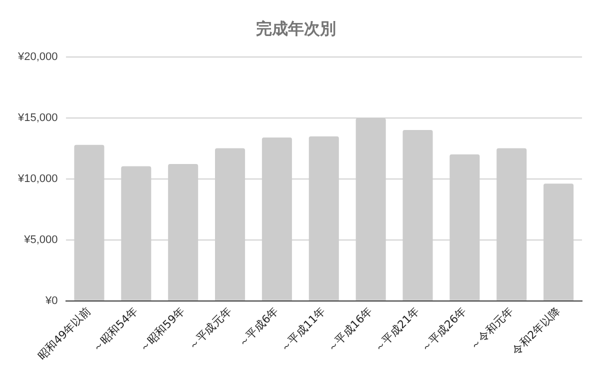 The image size is (600, 371). Describe the element at coordinates (40, 240) in the screenshot. I see `y-tick-label: ¥5,000` at that location.